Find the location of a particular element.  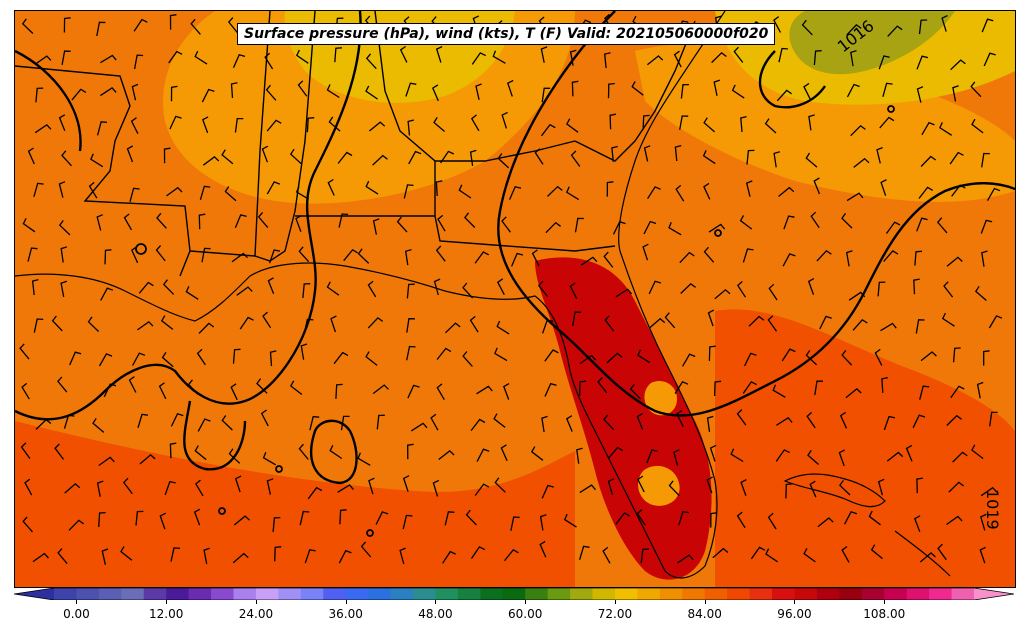

temperature-band-southeast is located at coordinates (865, 448).